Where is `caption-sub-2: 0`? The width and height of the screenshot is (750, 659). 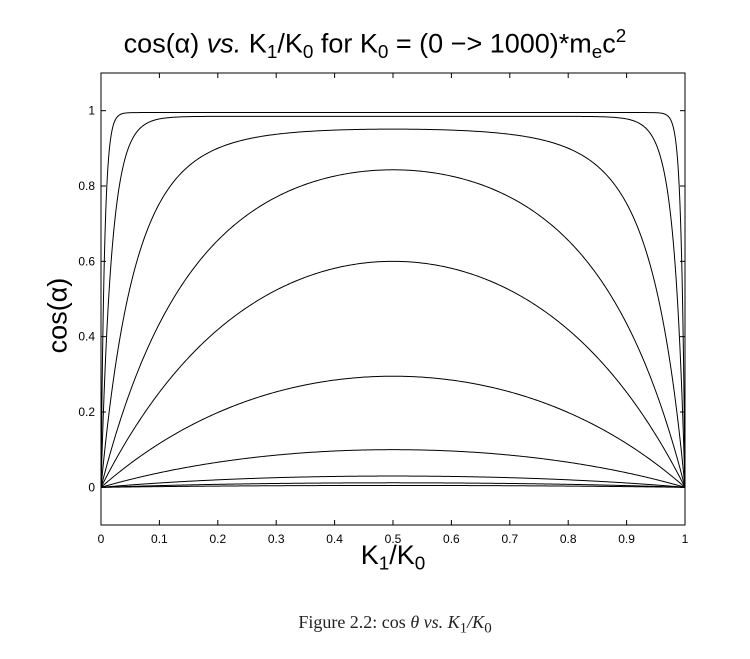
caption-sub-2: 0 is located at coordinates (488, 628).